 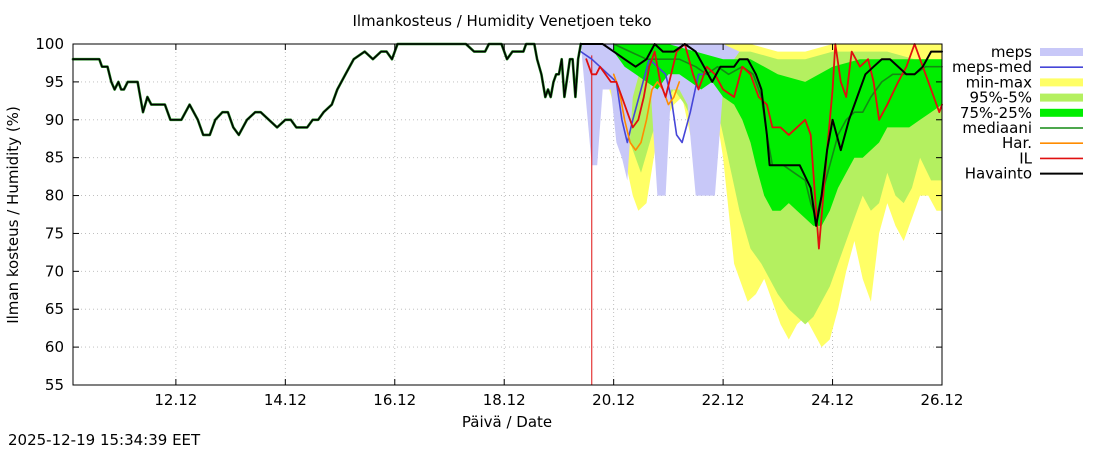 I want to click on x-tick-label: 20.12, so click(x=613, y=400).